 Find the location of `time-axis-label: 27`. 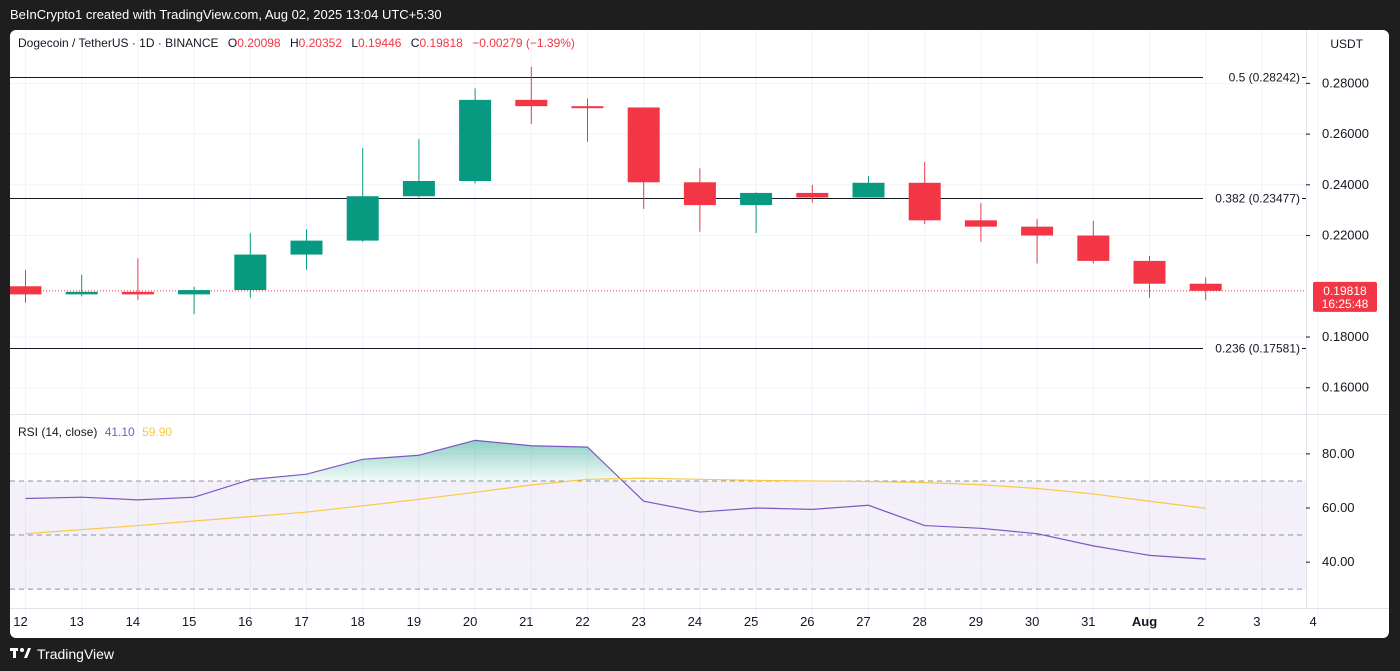

time-axis-label: 27 is located at coordinates (863, 621).